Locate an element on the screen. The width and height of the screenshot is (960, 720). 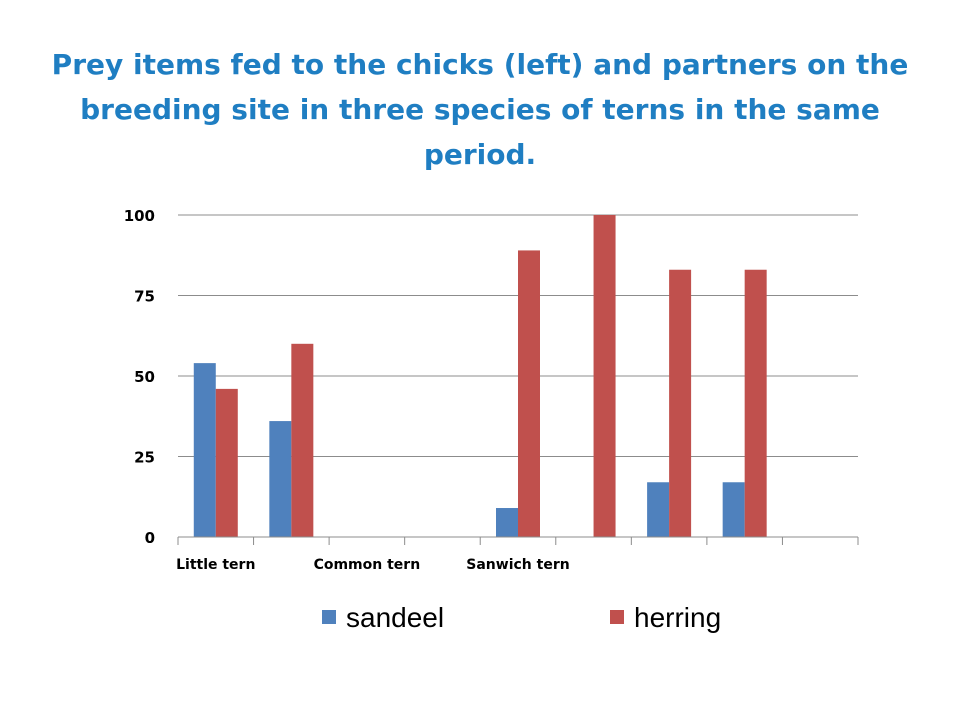
x-category-label: Little tern is located at coordinates (215, 565).